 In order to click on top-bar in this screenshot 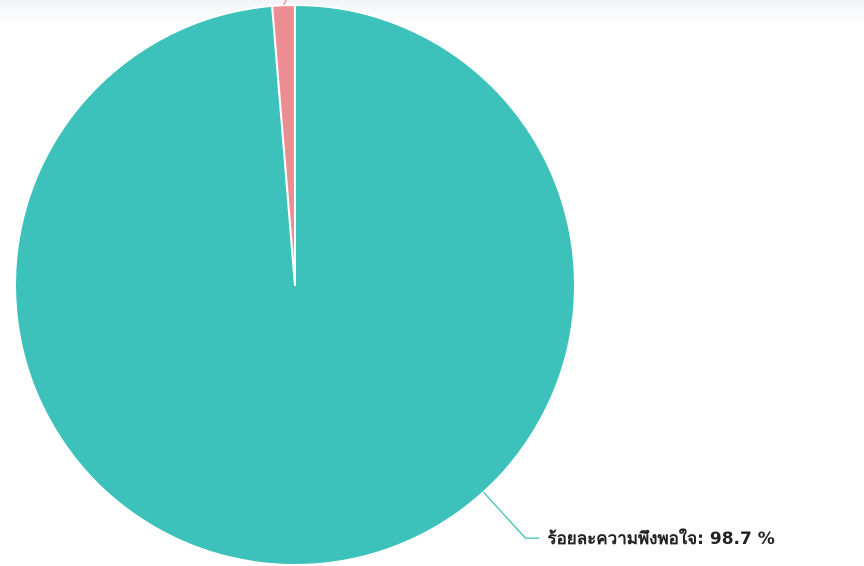, I will do `click(432, 13)`.